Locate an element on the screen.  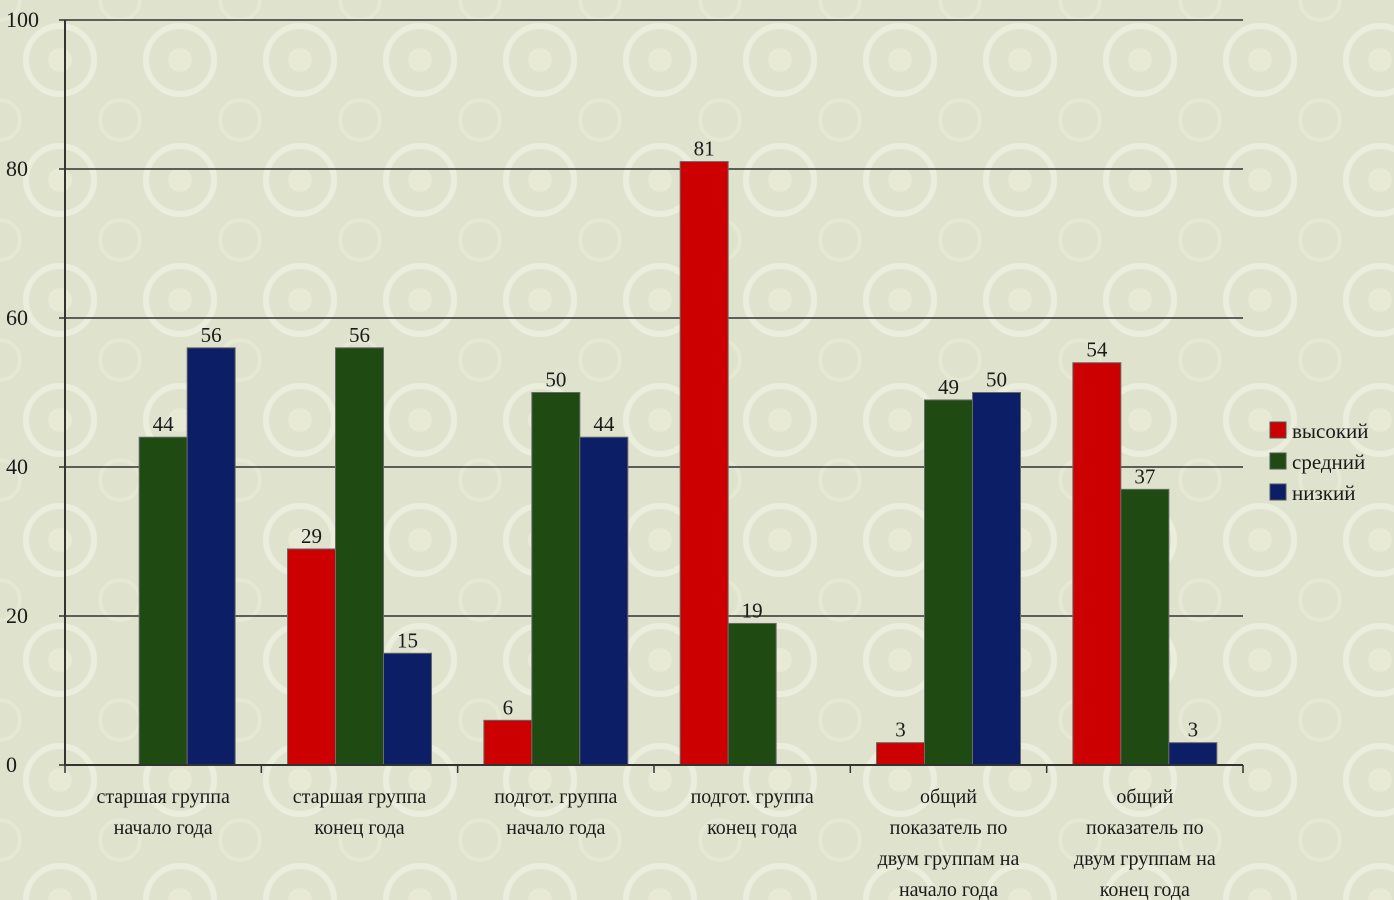
data-label: 29 is located at coordinates (311, 536).